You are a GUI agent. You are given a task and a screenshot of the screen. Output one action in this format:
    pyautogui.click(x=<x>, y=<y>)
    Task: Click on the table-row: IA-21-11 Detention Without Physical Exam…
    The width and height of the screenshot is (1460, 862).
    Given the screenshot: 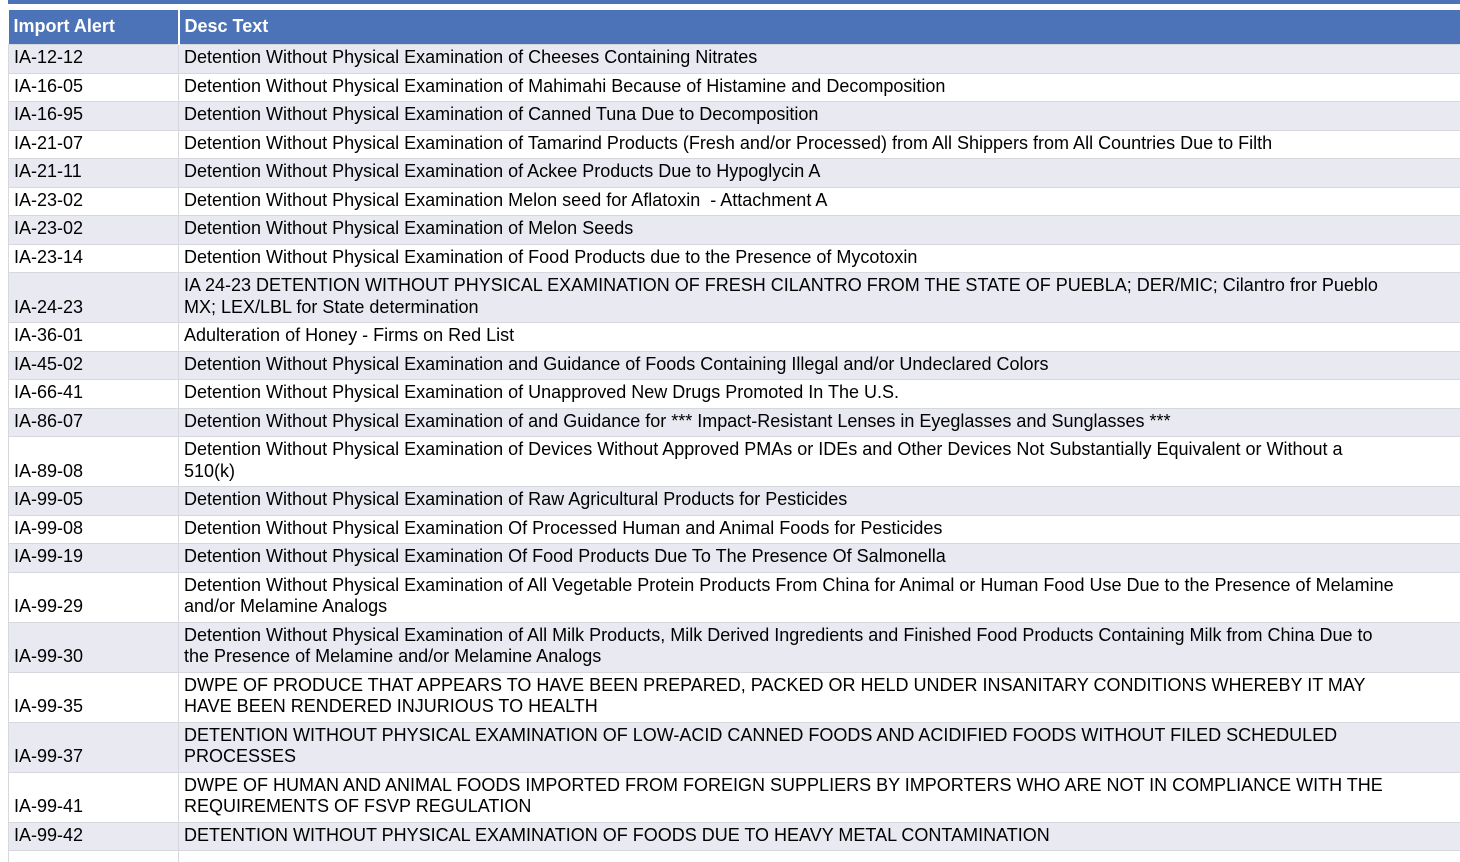 What is the action you would take?
    pyautogui.click(x=734, y=173)
    